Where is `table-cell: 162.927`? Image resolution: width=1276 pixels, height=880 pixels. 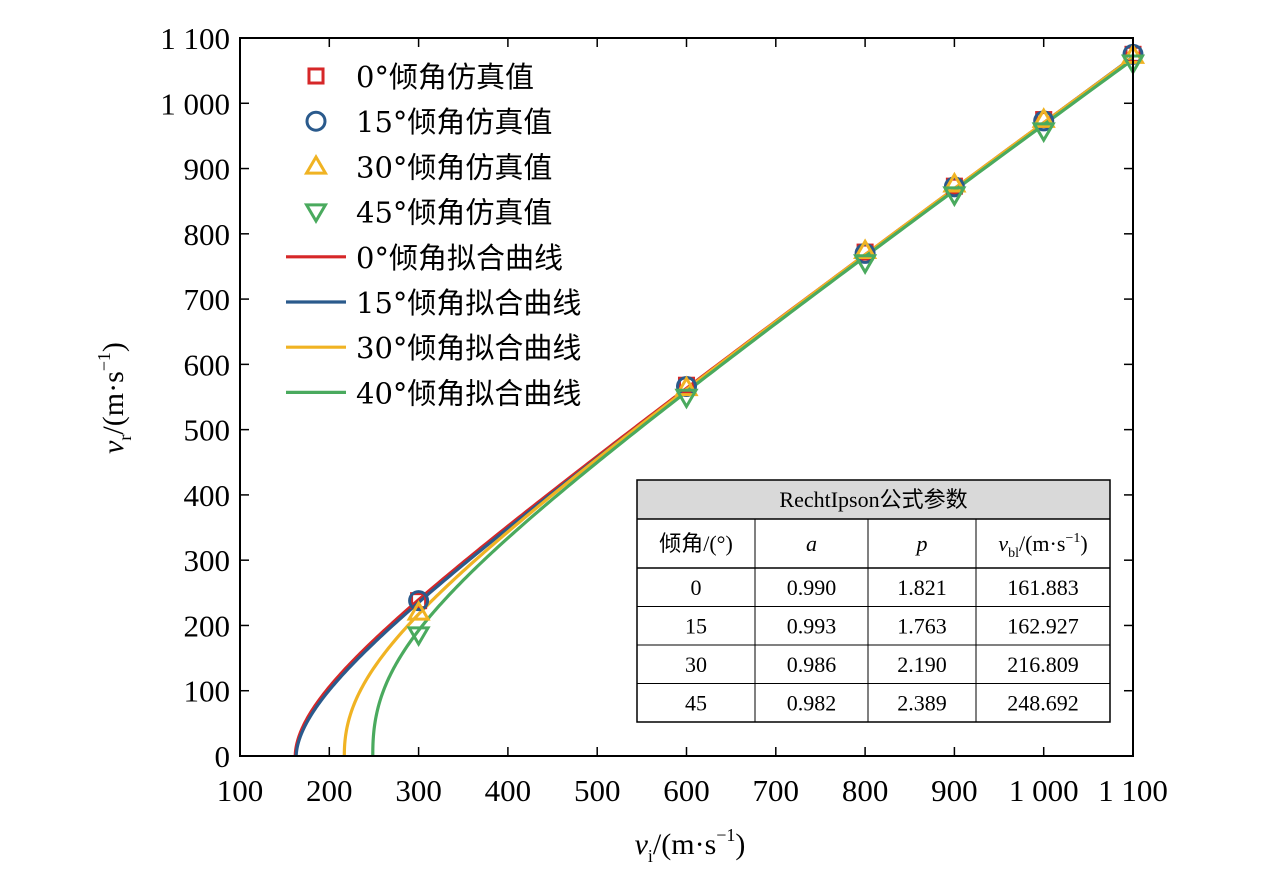 table-cell: 162.927 is located at coordinates (1043, 626).